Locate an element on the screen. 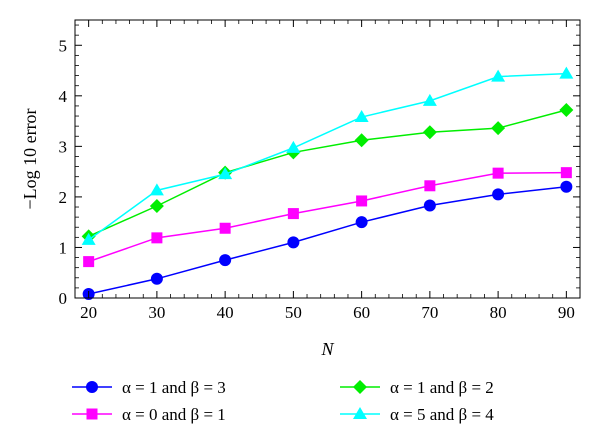 This screenshot has height=447, width=600. x-tick-label: 30 is located at coordinates (156, 312).